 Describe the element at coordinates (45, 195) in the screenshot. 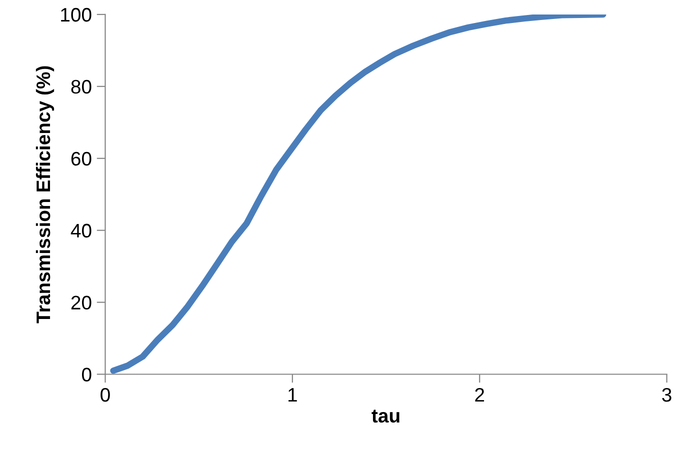

I see `y-axis-title: Transmission Efficiency (%)` at that location.